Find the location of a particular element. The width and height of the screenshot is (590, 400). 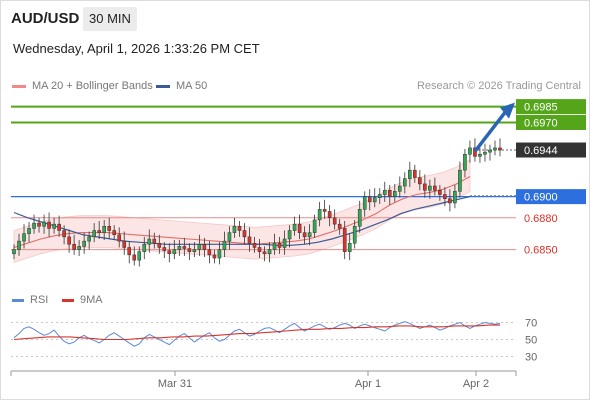

ma20-line is located at coordinates (242, 212).